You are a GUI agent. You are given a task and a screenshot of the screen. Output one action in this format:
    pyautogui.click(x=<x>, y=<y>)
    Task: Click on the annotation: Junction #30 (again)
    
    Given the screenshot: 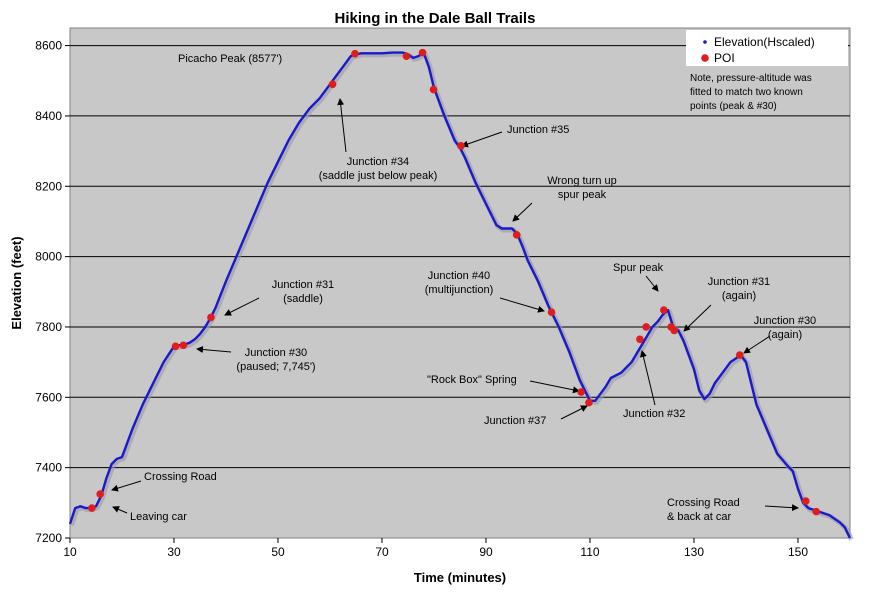 What is the action you would take?
    pyautogui.click(x=779, y=334)
    